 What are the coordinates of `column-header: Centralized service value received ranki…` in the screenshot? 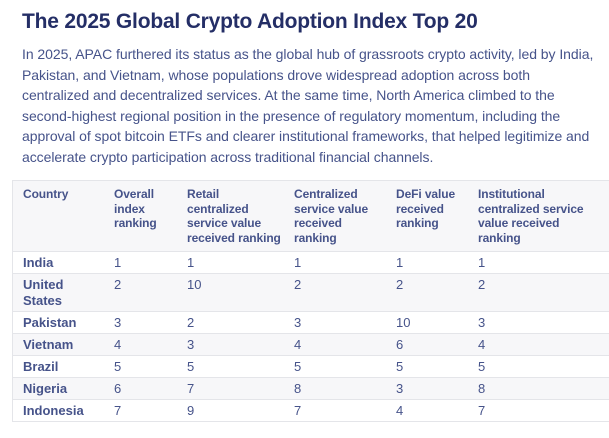 It's located at (335, 216).